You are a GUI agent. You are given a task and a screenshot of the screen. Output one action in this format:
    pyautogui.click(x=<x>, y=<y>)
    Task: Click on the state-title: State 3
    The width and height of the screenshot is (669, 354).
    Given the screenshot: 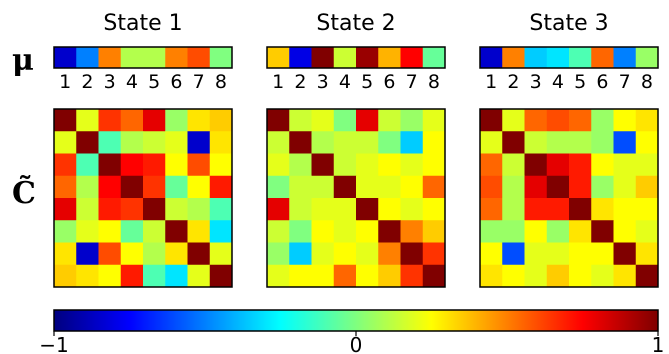 What is the action you would take?
    pyautogui.click(x=568, y=23)
    